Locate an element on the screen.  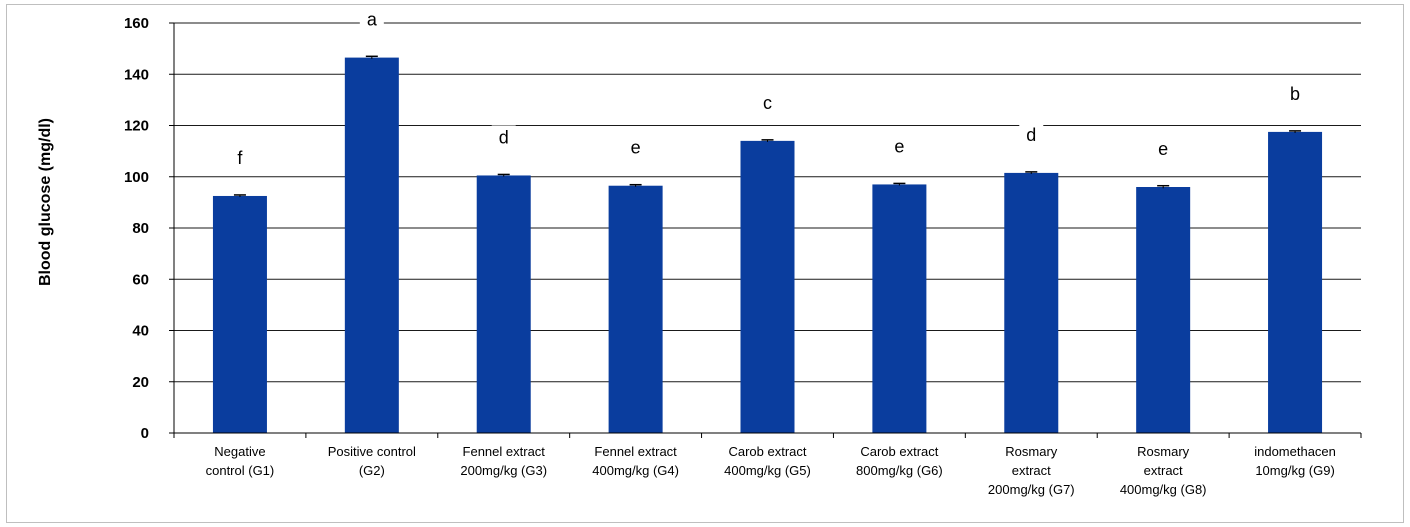
x-category-label: 800mg/kg (G6) is located at coordinates (899, 470).